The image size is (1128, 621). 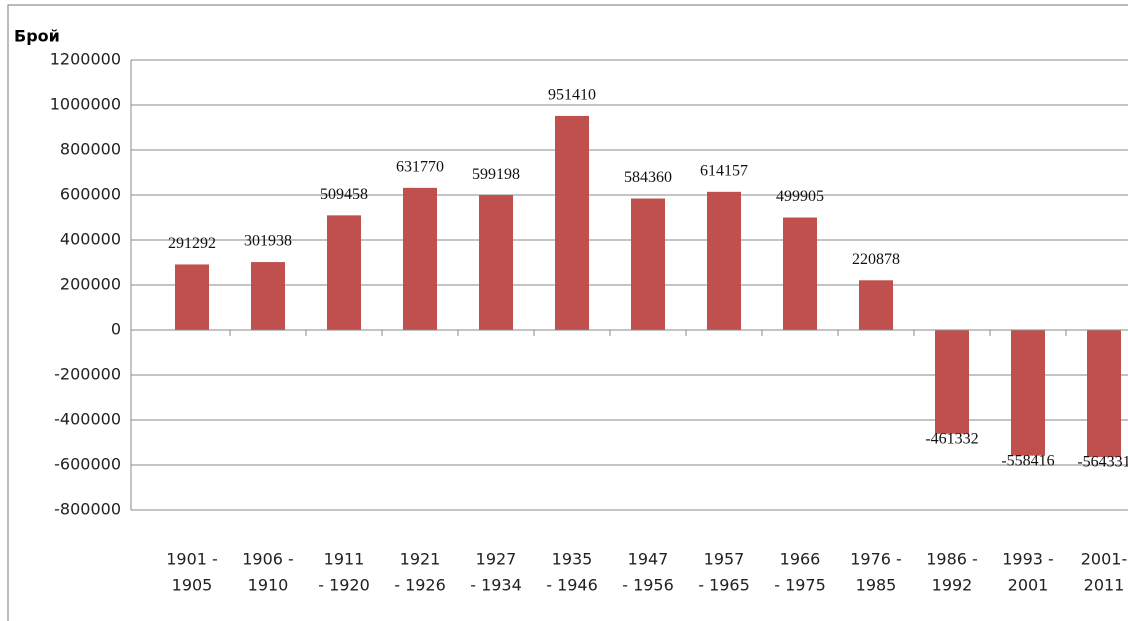 I want to click on x-tick-label: 1910, so click(x=268, y=585).